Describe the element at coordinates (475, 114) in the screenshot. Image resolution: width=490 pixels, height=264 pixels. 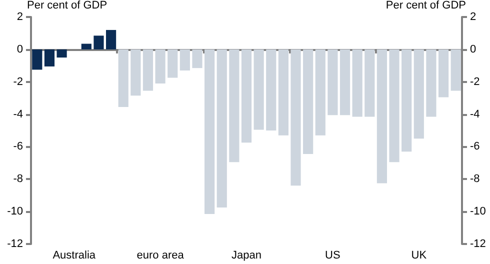
I see `y2-tick-label: -4` at that location.